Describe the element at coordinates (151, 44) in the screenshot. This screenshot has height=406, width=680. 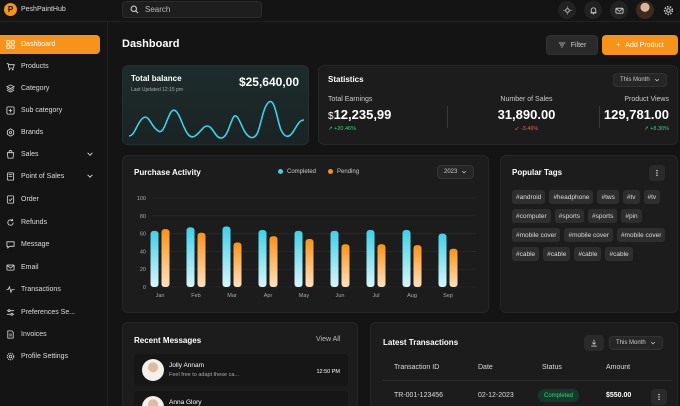
I see `page-title: Dashboard` at that location.